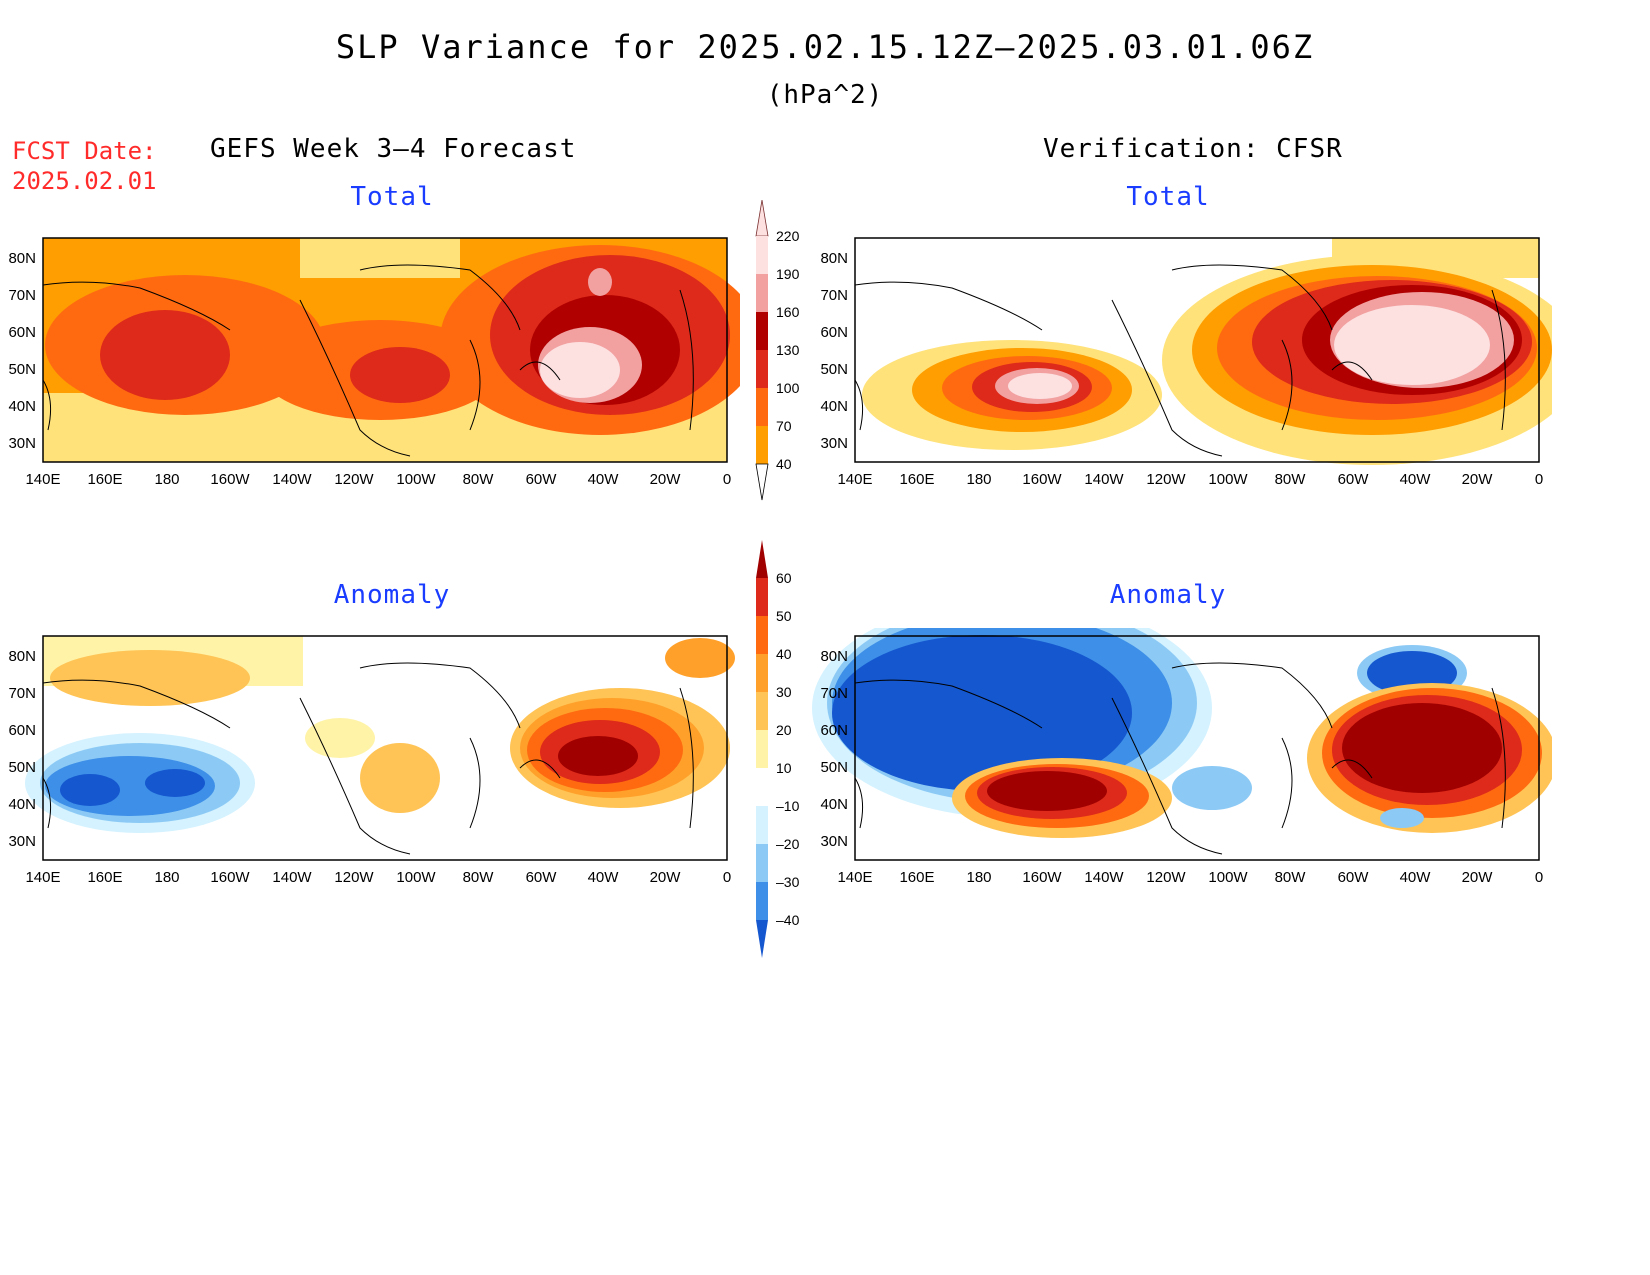  I want to click on colorbar-label: 50, so click(784, 616).